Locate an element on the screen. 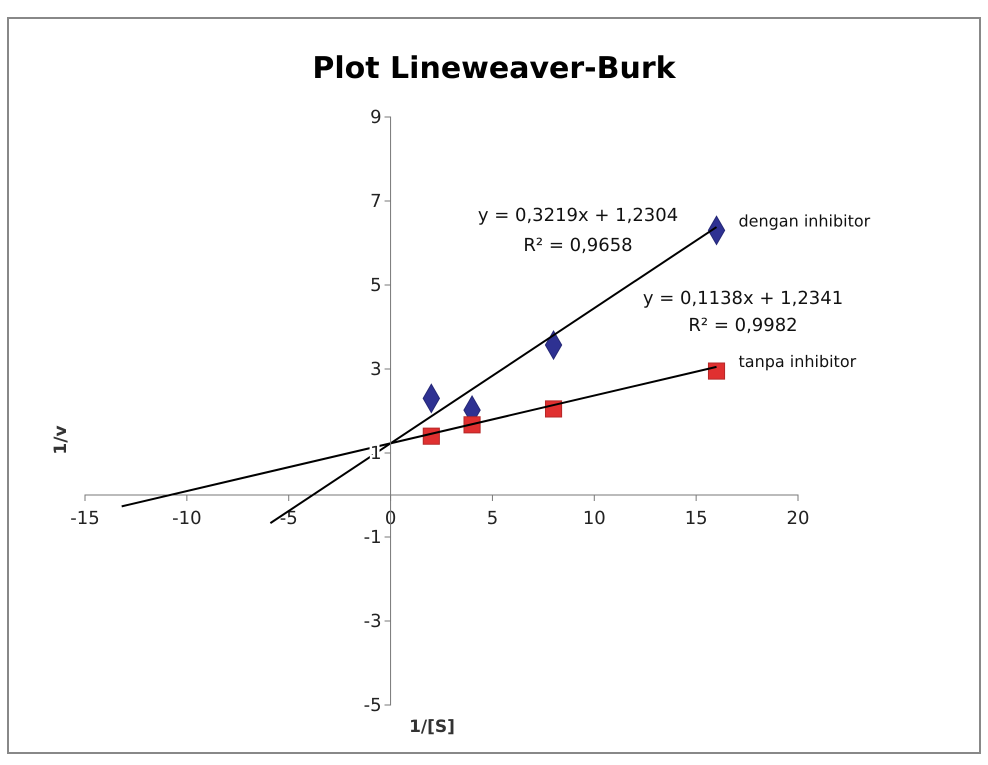  y-tick-label: 9 is located at coordinates (376, 117).